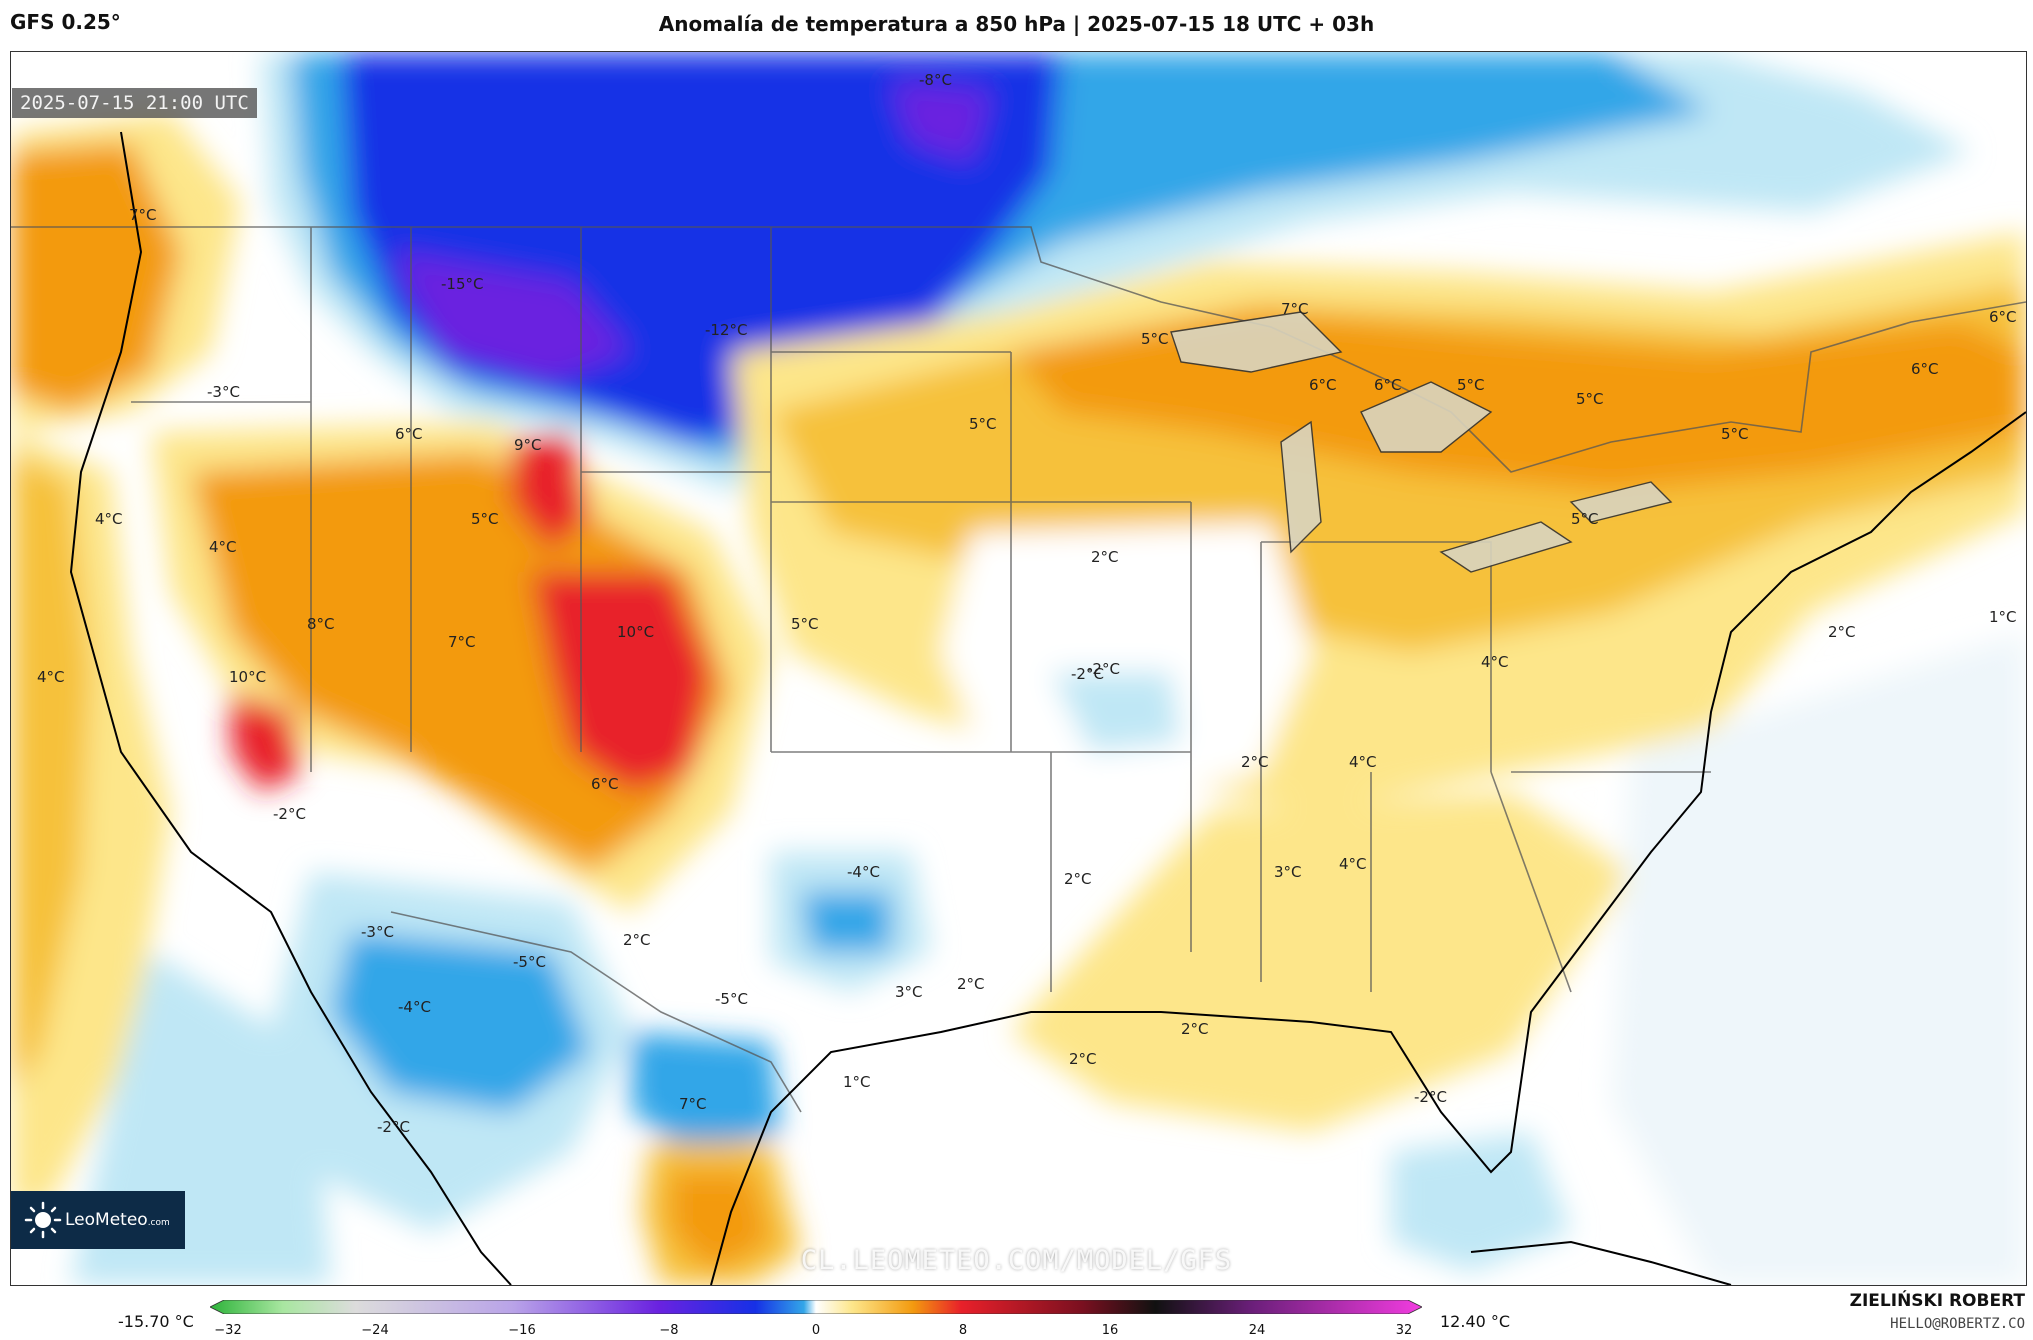  Describe the element at coordinates (117, 1220) in the screenshot. I see `logo-text: LeoMeteo.com` at that location.